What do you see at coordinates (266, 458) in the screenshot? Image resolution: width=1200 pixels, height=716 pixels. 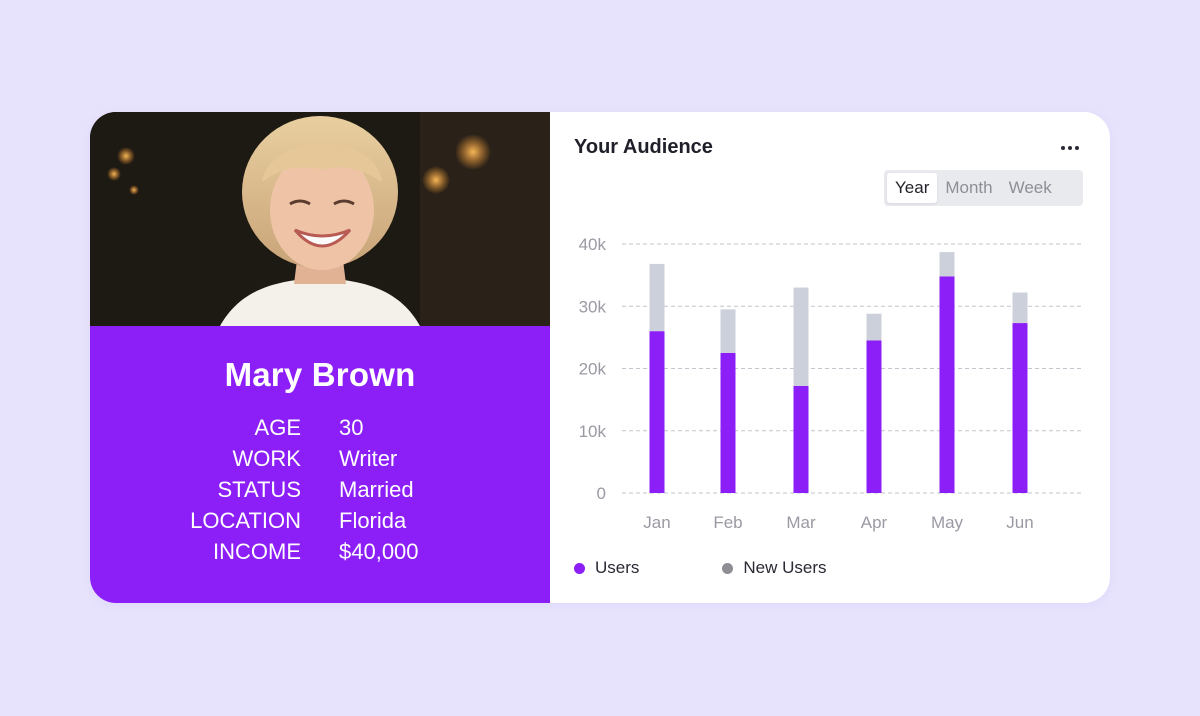 I see `field-label: WORK` at bounding box center [266, 458].